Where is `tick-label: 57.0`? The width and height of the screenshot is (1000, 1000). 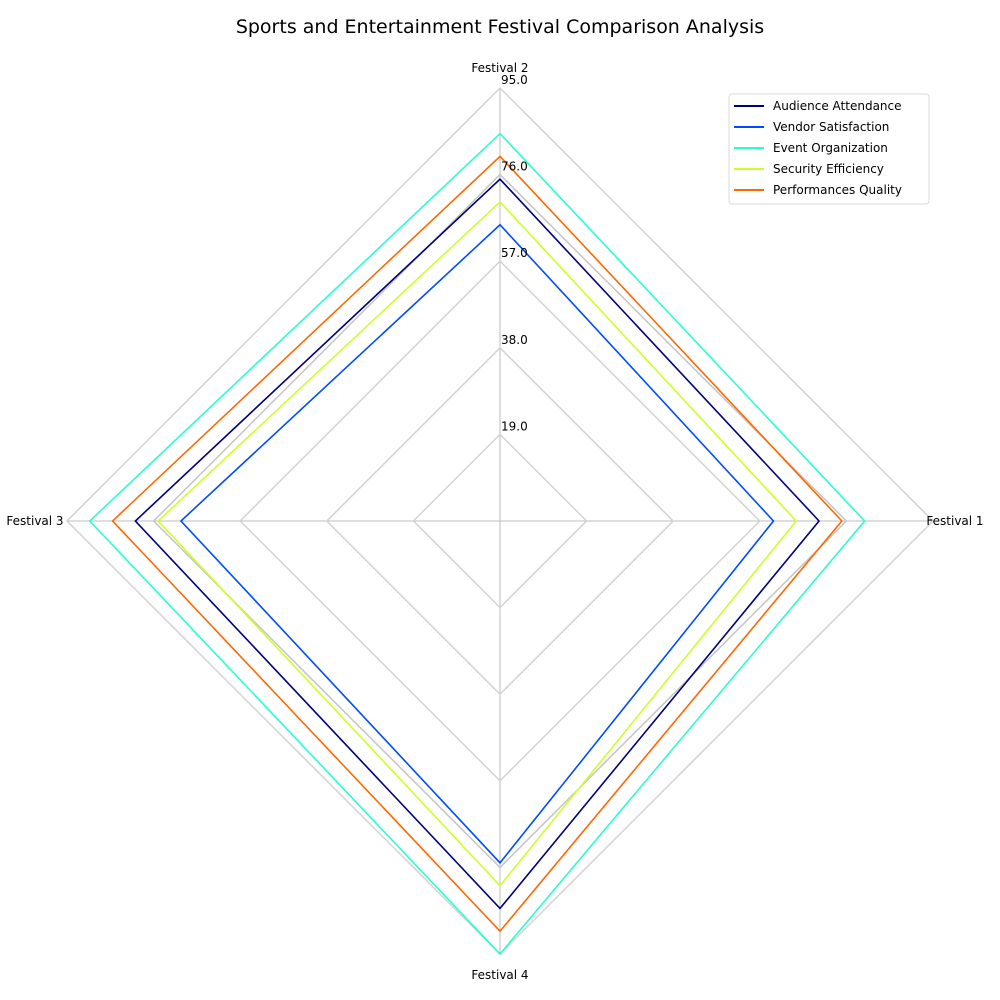 tick-label: 57.0 is located at coordinates (514, 253).